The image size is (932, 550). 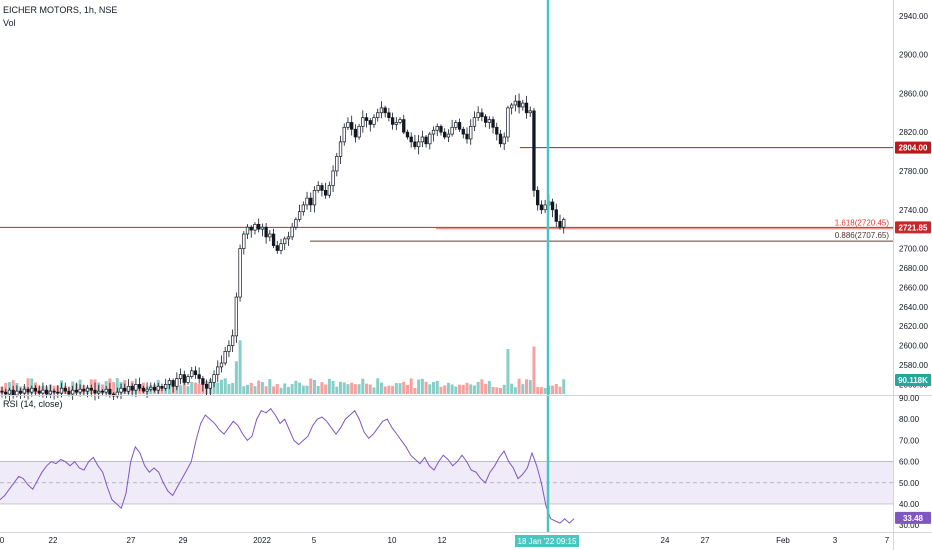 I want to click on rsi-tick: 60.00, so click(x=909, y=462).